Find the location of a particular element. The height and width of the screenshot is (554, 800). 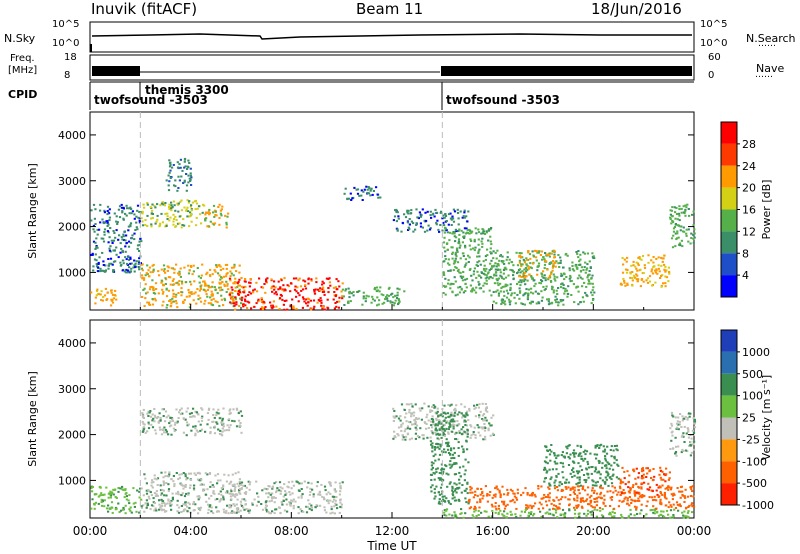

x-tick-label: 00:00 is located at coordinates (694, 531).